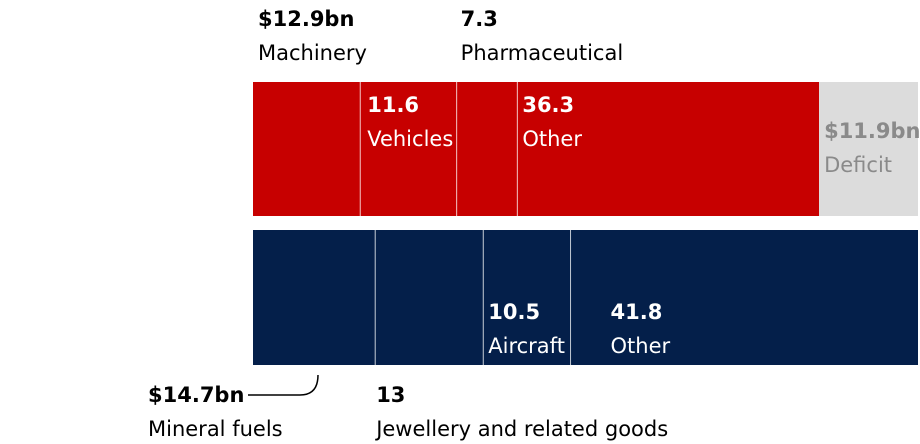 The height and width of the screenshot is (444, 920). What do you see at coordinates (637, 312) in the screenshot?
I see `data-label-value: 41.8` at bounding box center [637, 312].